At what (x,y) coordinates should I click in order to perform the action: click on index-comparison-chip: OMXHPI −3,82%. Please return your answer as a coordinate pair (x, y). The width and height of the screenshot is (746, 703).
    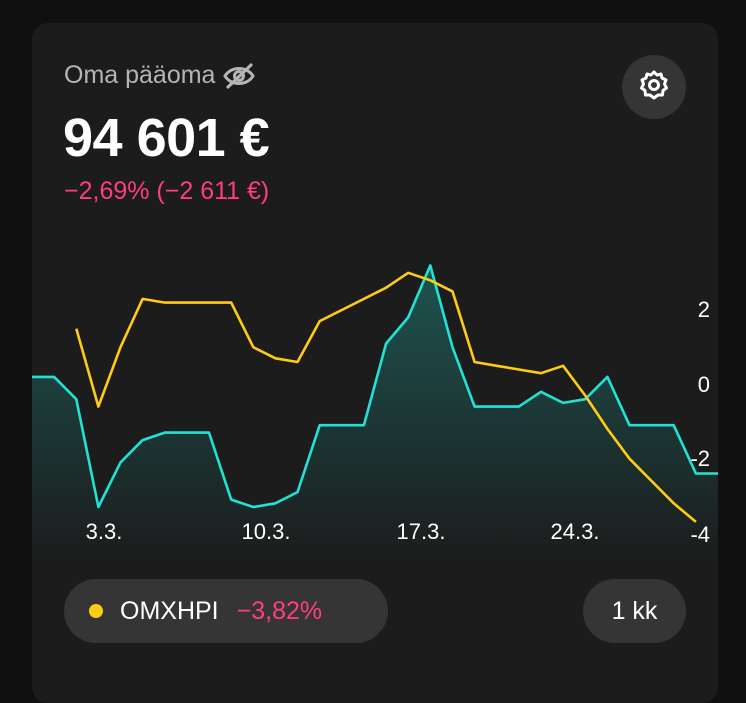
    Looking at the image, I should click on (226, 611).